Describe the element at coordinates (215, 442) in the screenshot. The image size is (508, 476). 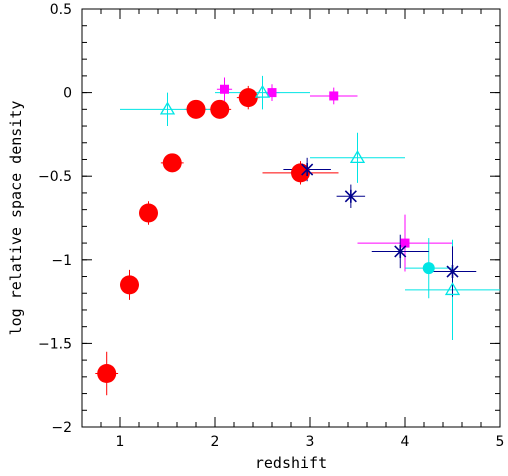
I see `x-tick-label: 2` at that location.